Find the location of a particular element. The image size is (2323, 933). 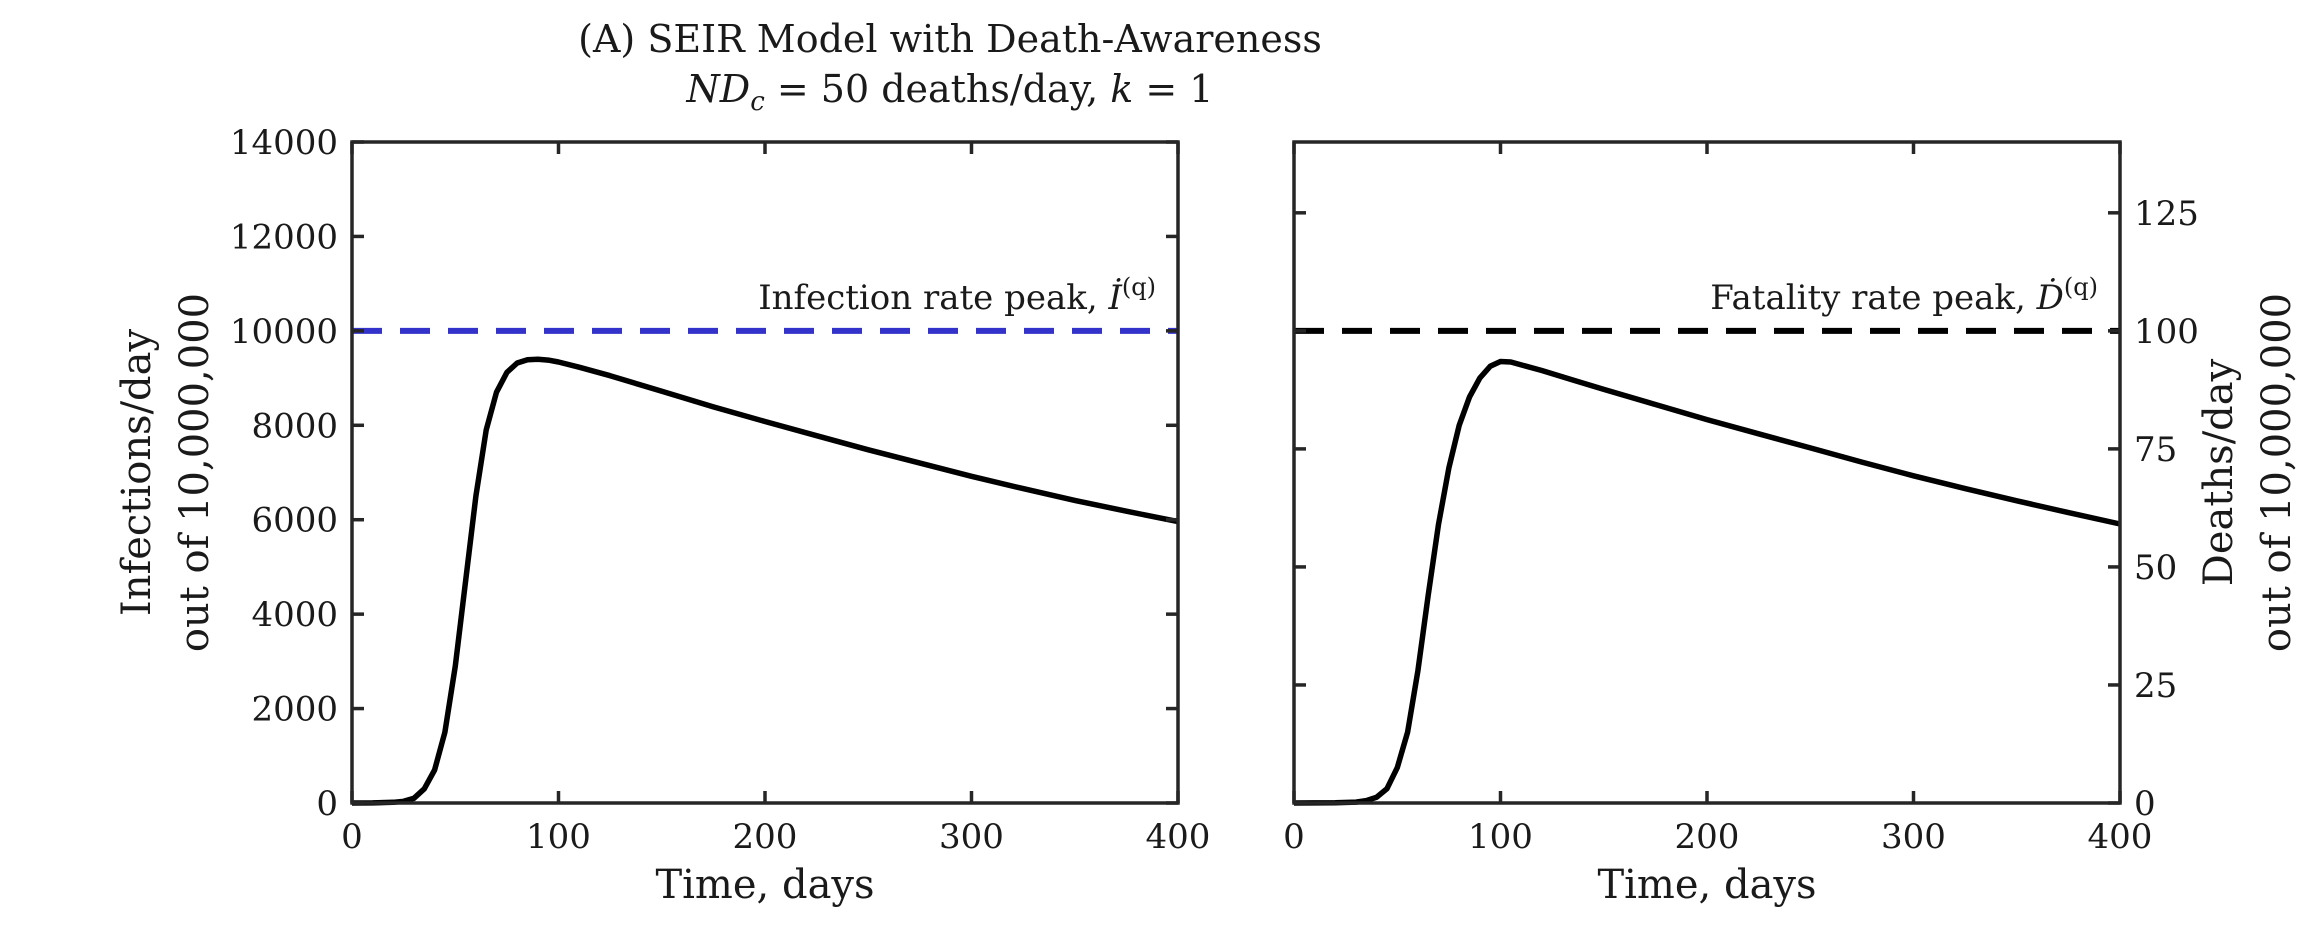

deaths-xtick-label: 0 is located at coordinates (1294, 837).